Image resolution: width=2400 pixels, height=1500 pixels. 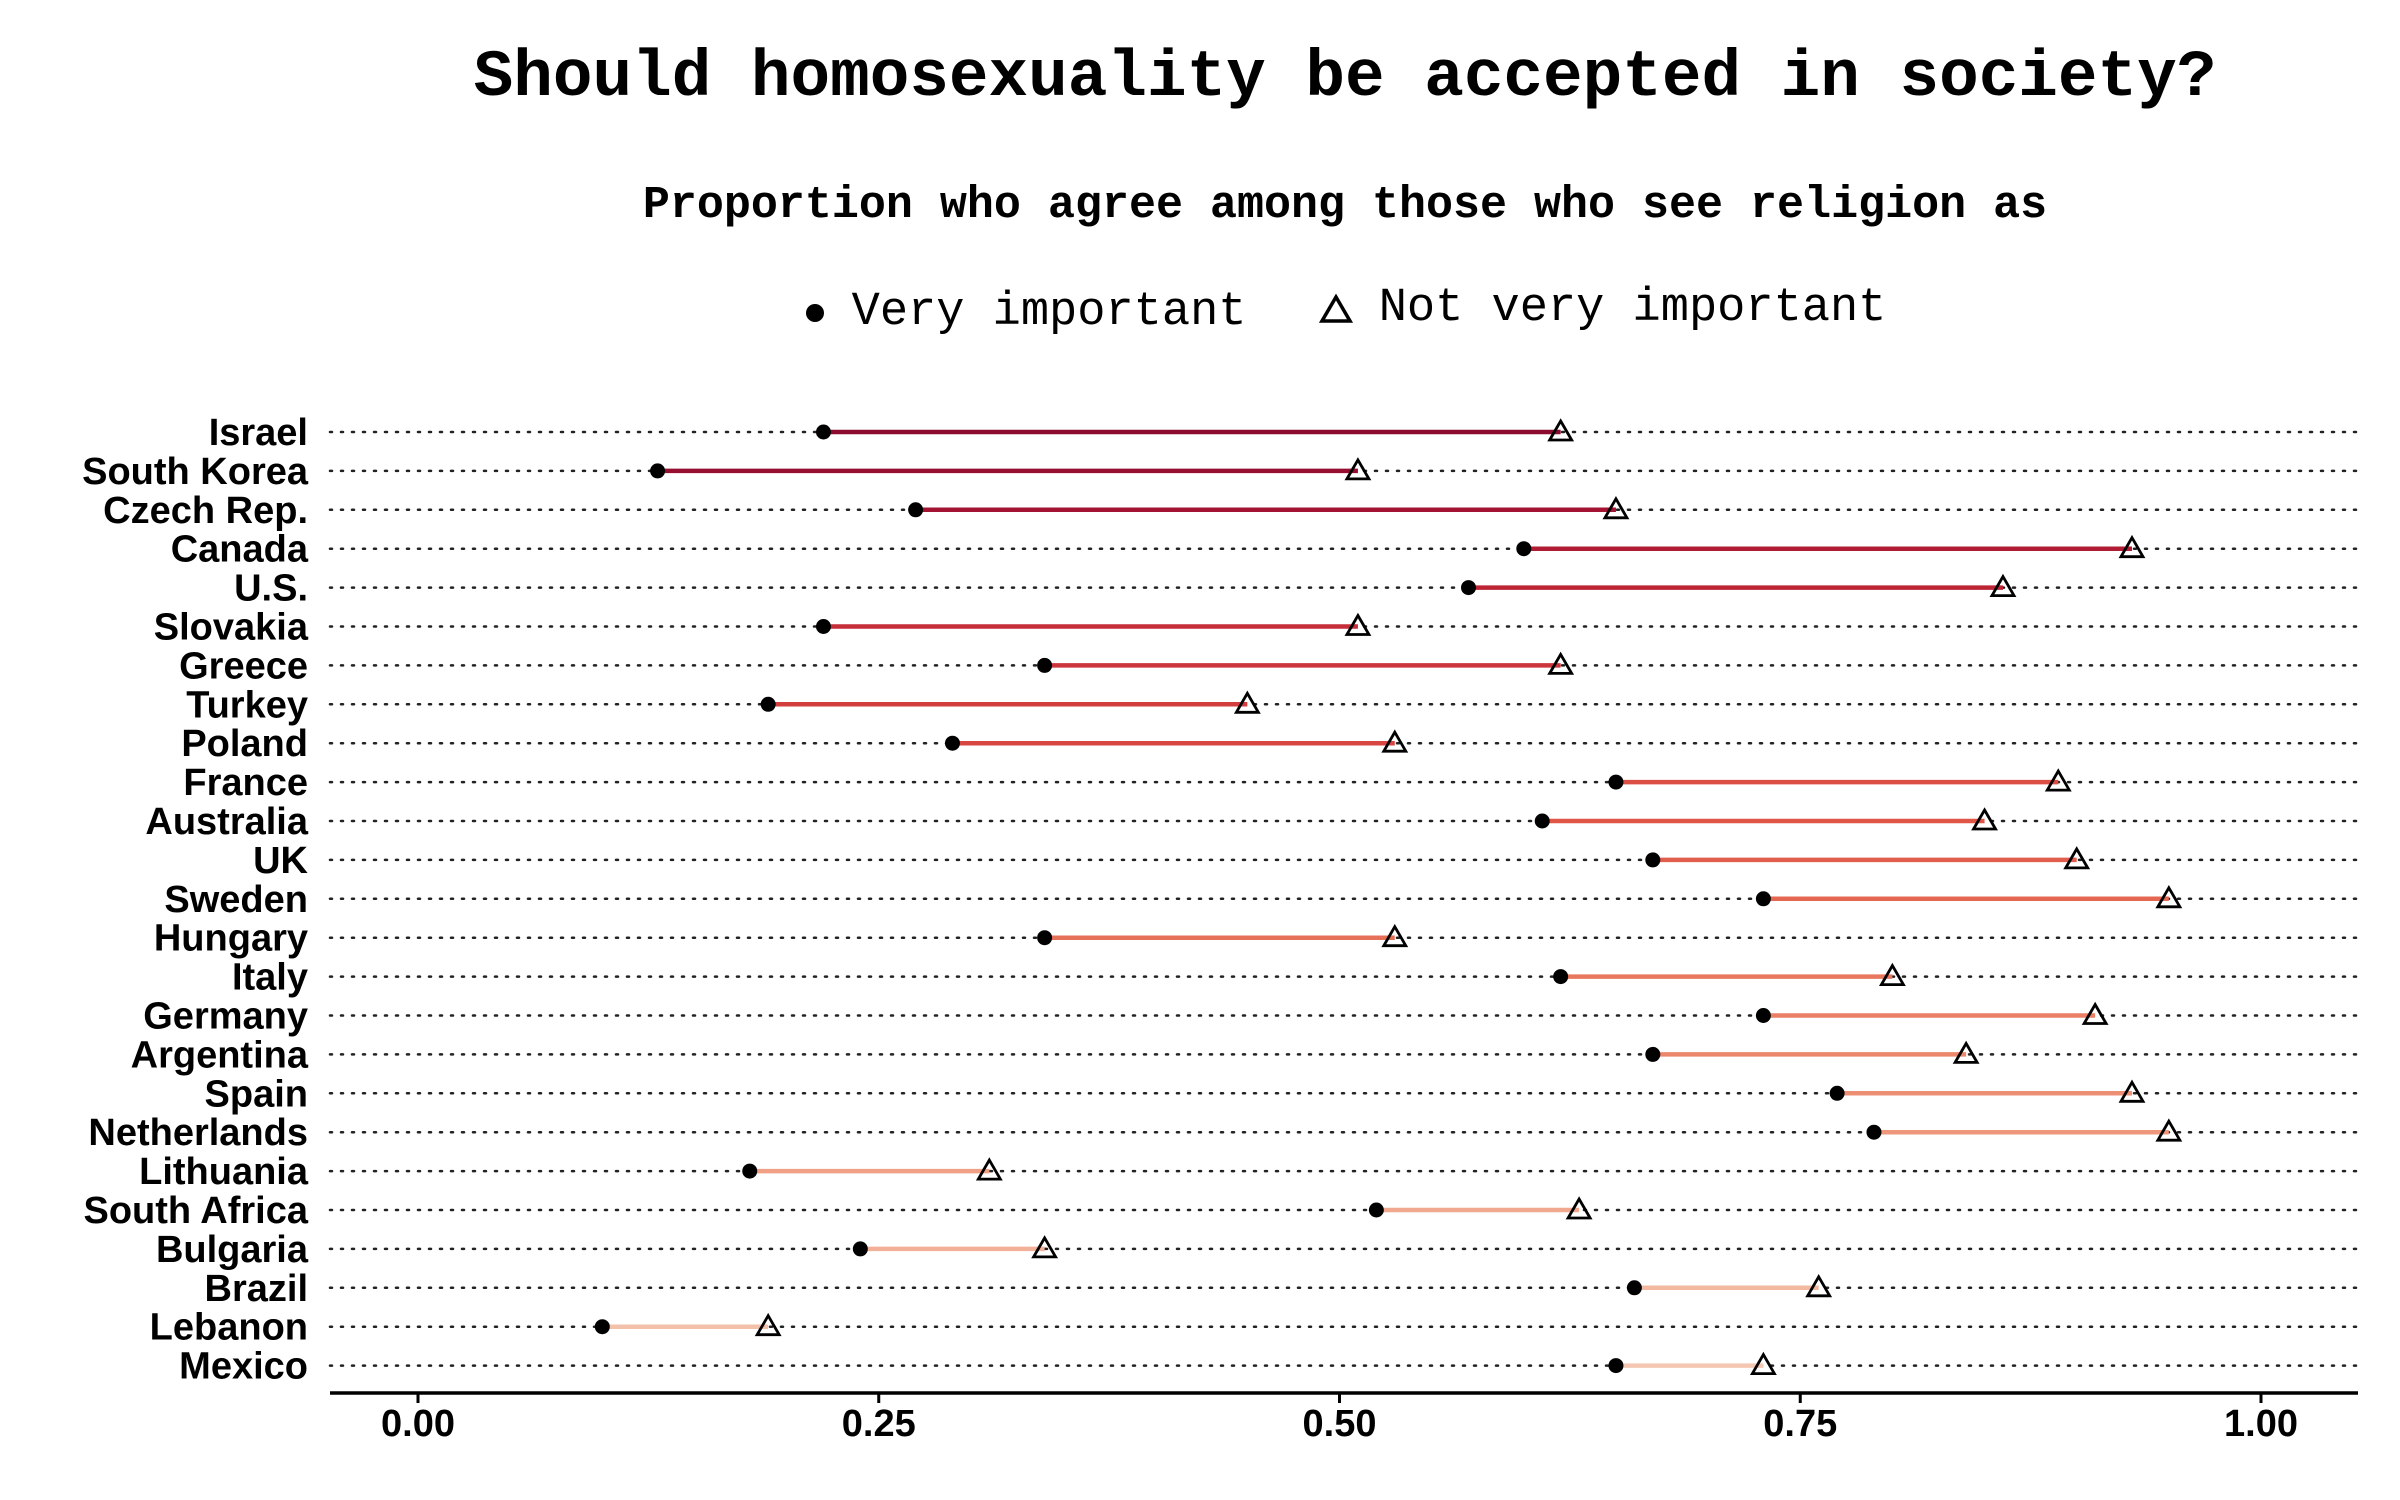 I want to click on y-tick-label: Mexico, so click(x=243, y=1367).